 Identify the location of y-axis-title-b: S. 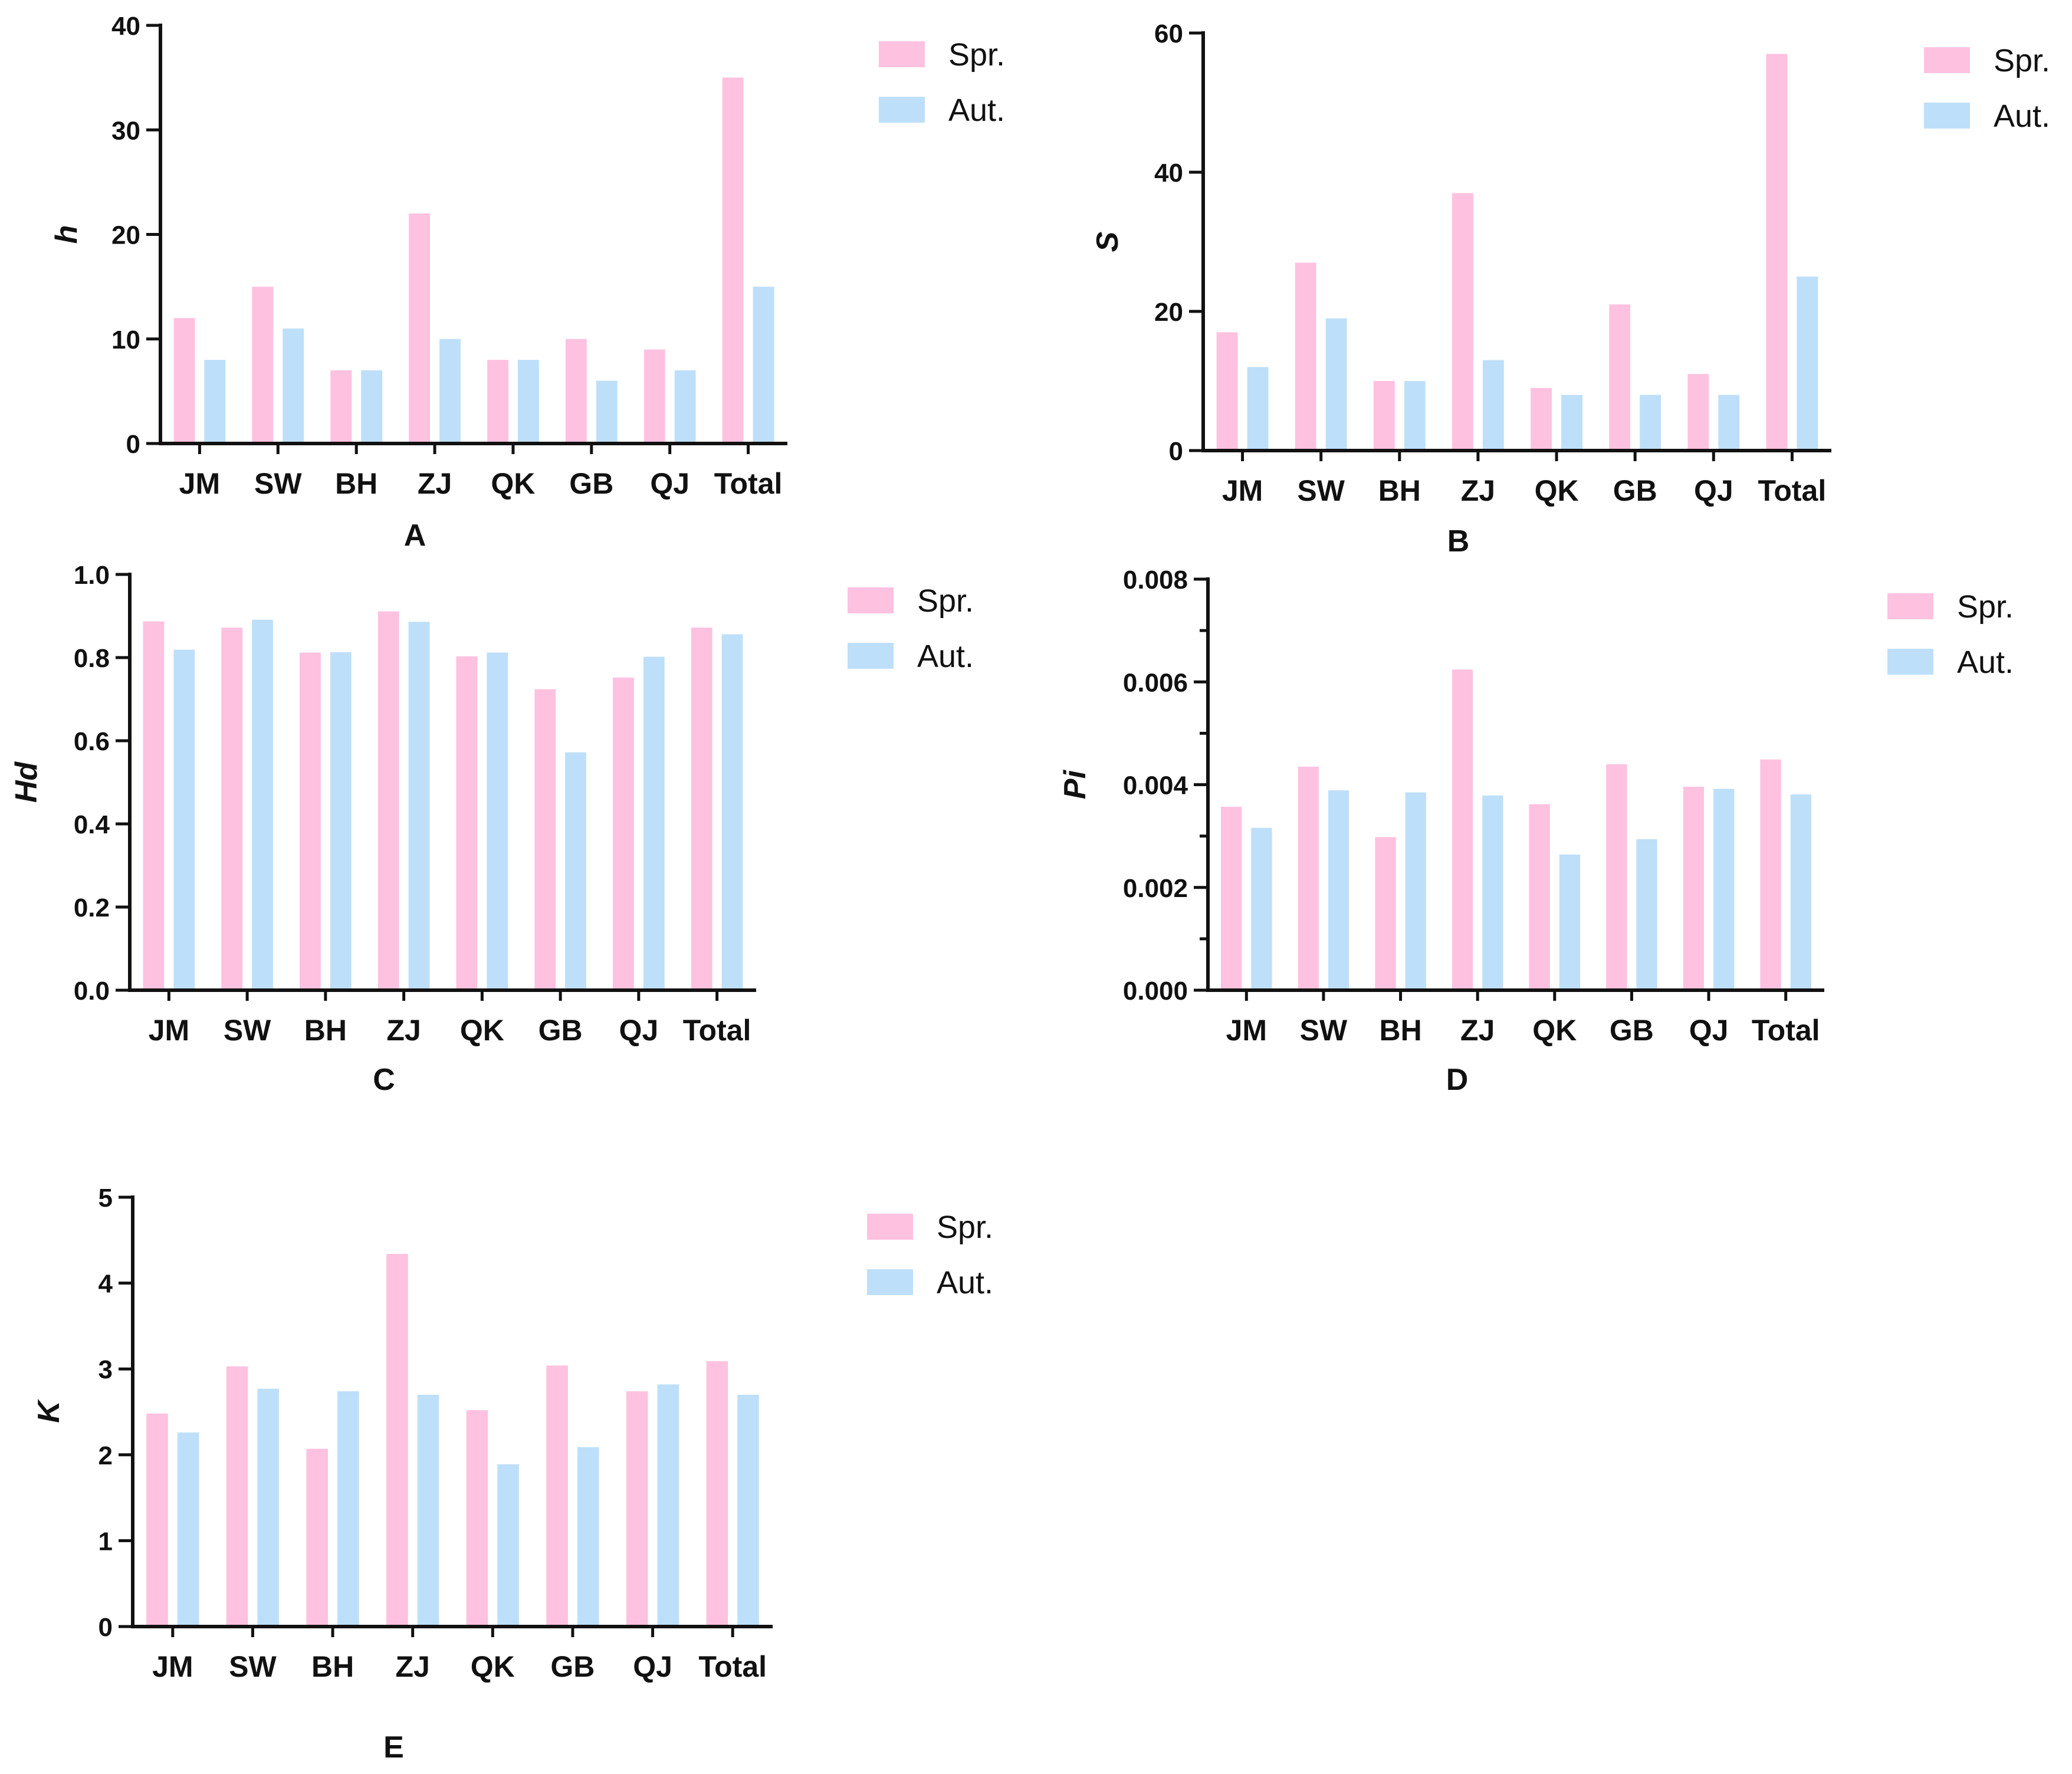
(1108, 241).